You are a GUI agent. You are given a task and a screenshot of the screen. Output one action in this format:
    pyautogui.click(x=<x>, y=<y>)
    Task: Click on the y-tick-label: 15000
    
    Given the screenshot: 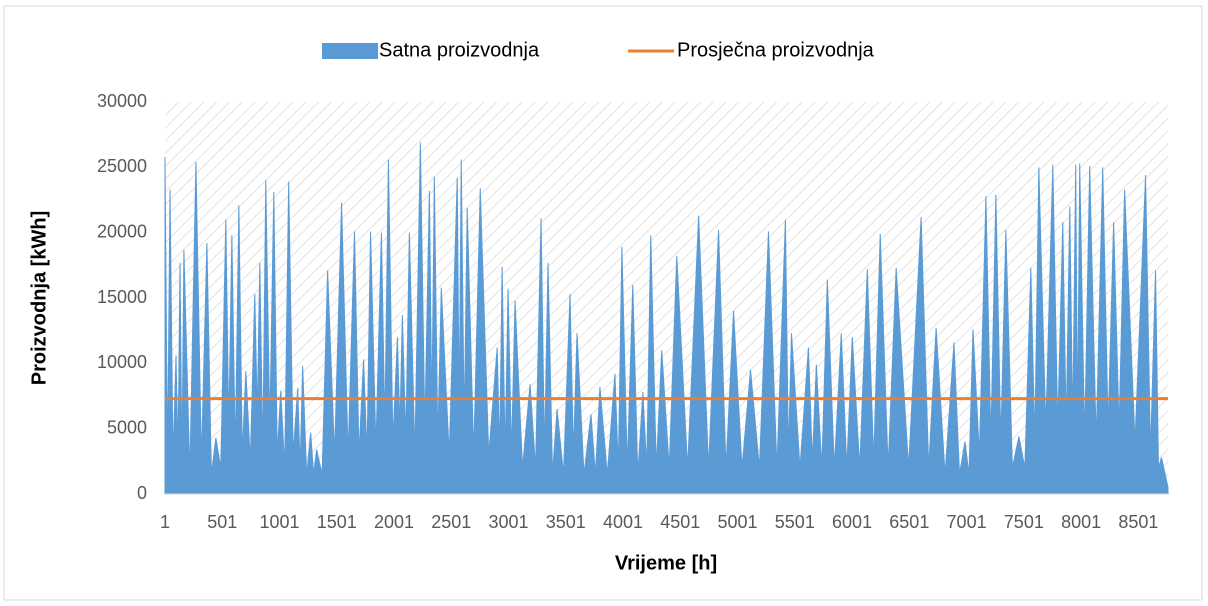 What is the action you would take?
    pyautogui.click(x=122, y=297)
    